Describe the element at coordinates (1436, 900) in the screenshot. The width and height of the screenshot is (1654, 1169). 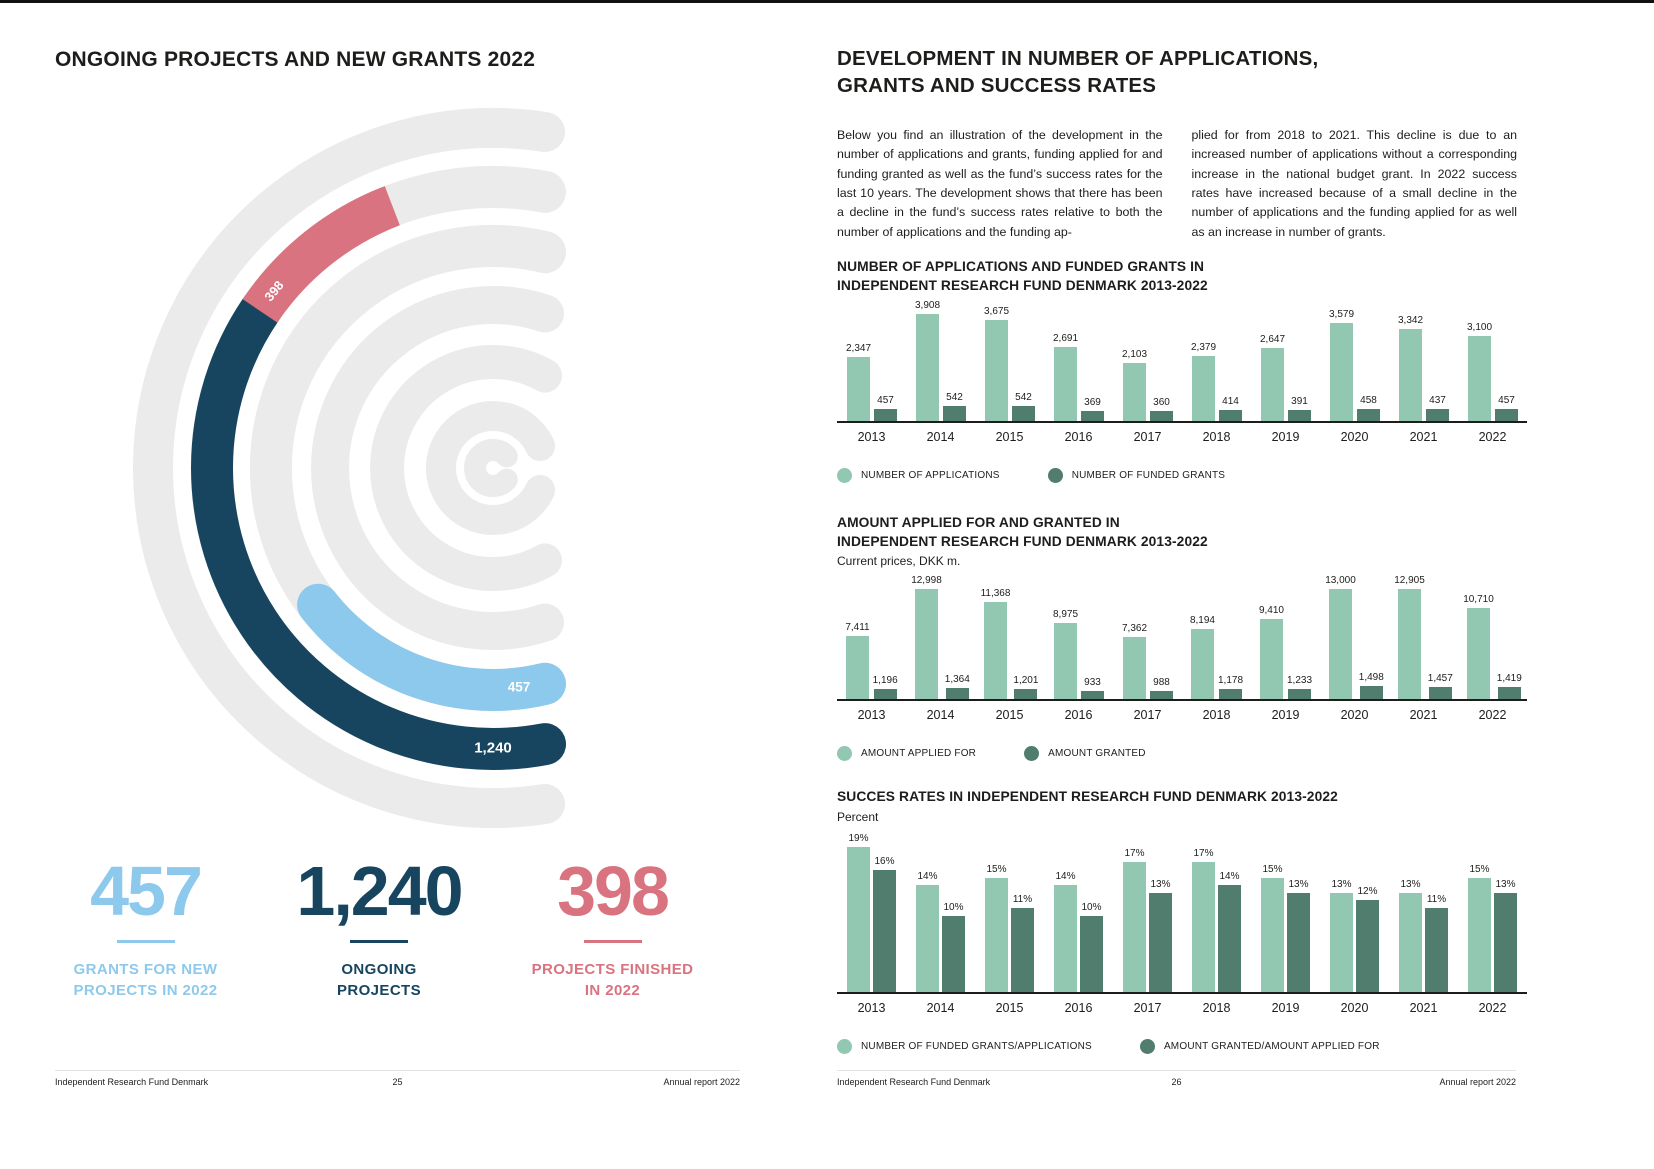
I see `bar-value-label: 11%` at that location.